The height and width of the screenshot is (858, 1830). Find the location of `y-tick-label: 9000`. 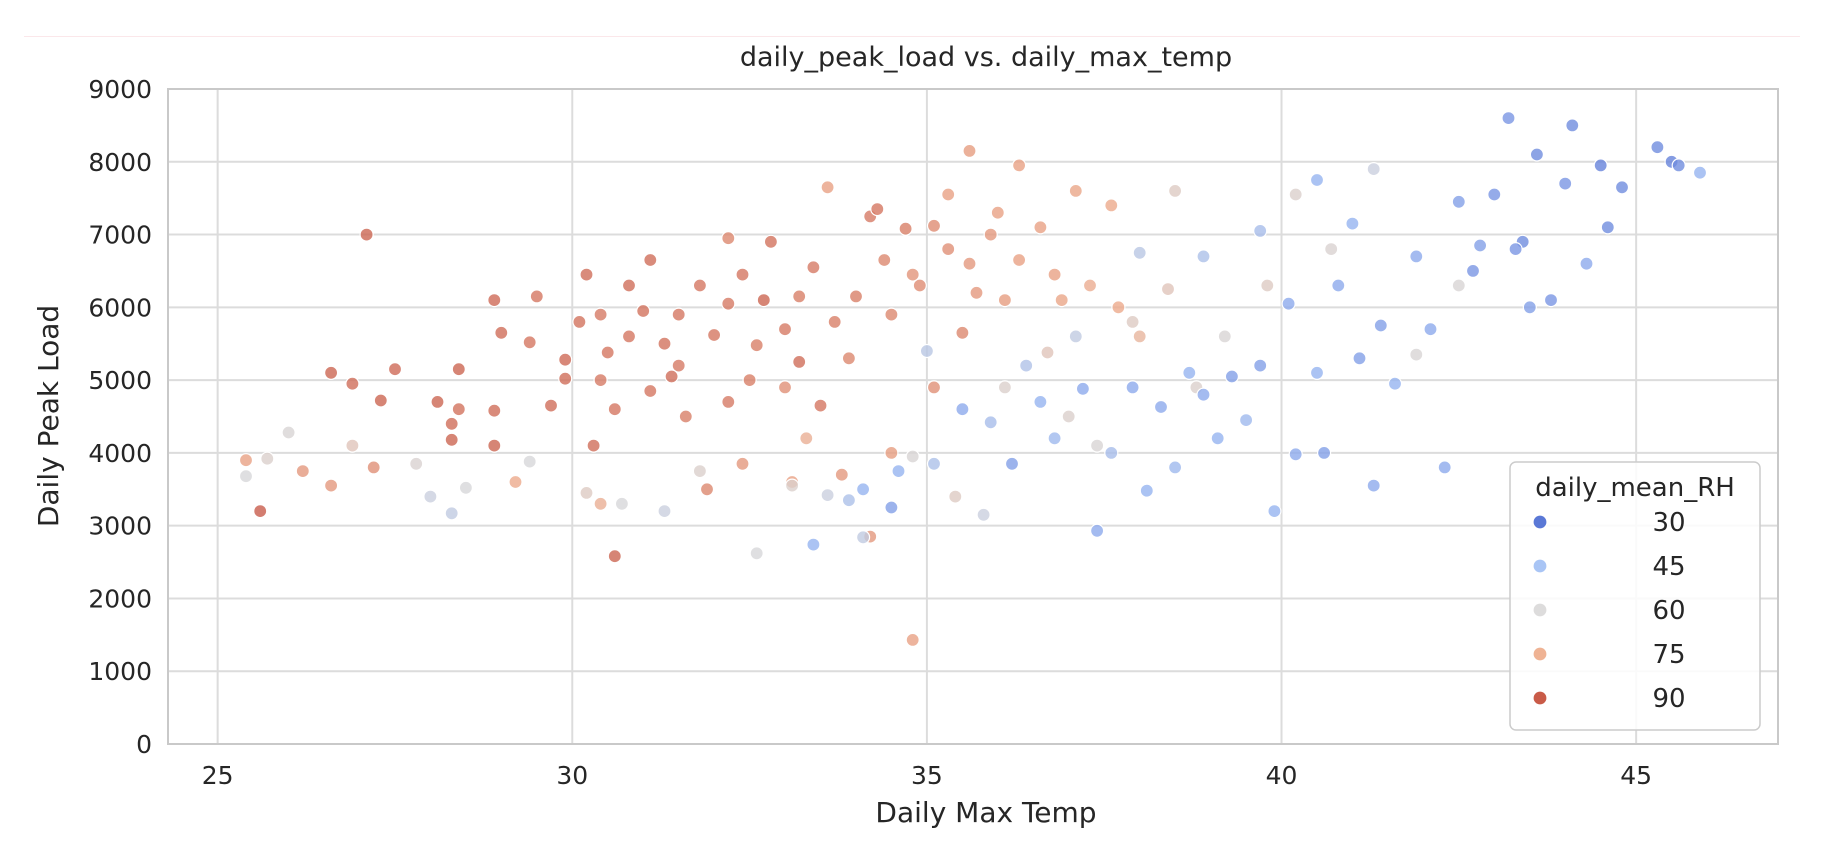

y-tick-label: 9000 is located at coordinates (120, 89).